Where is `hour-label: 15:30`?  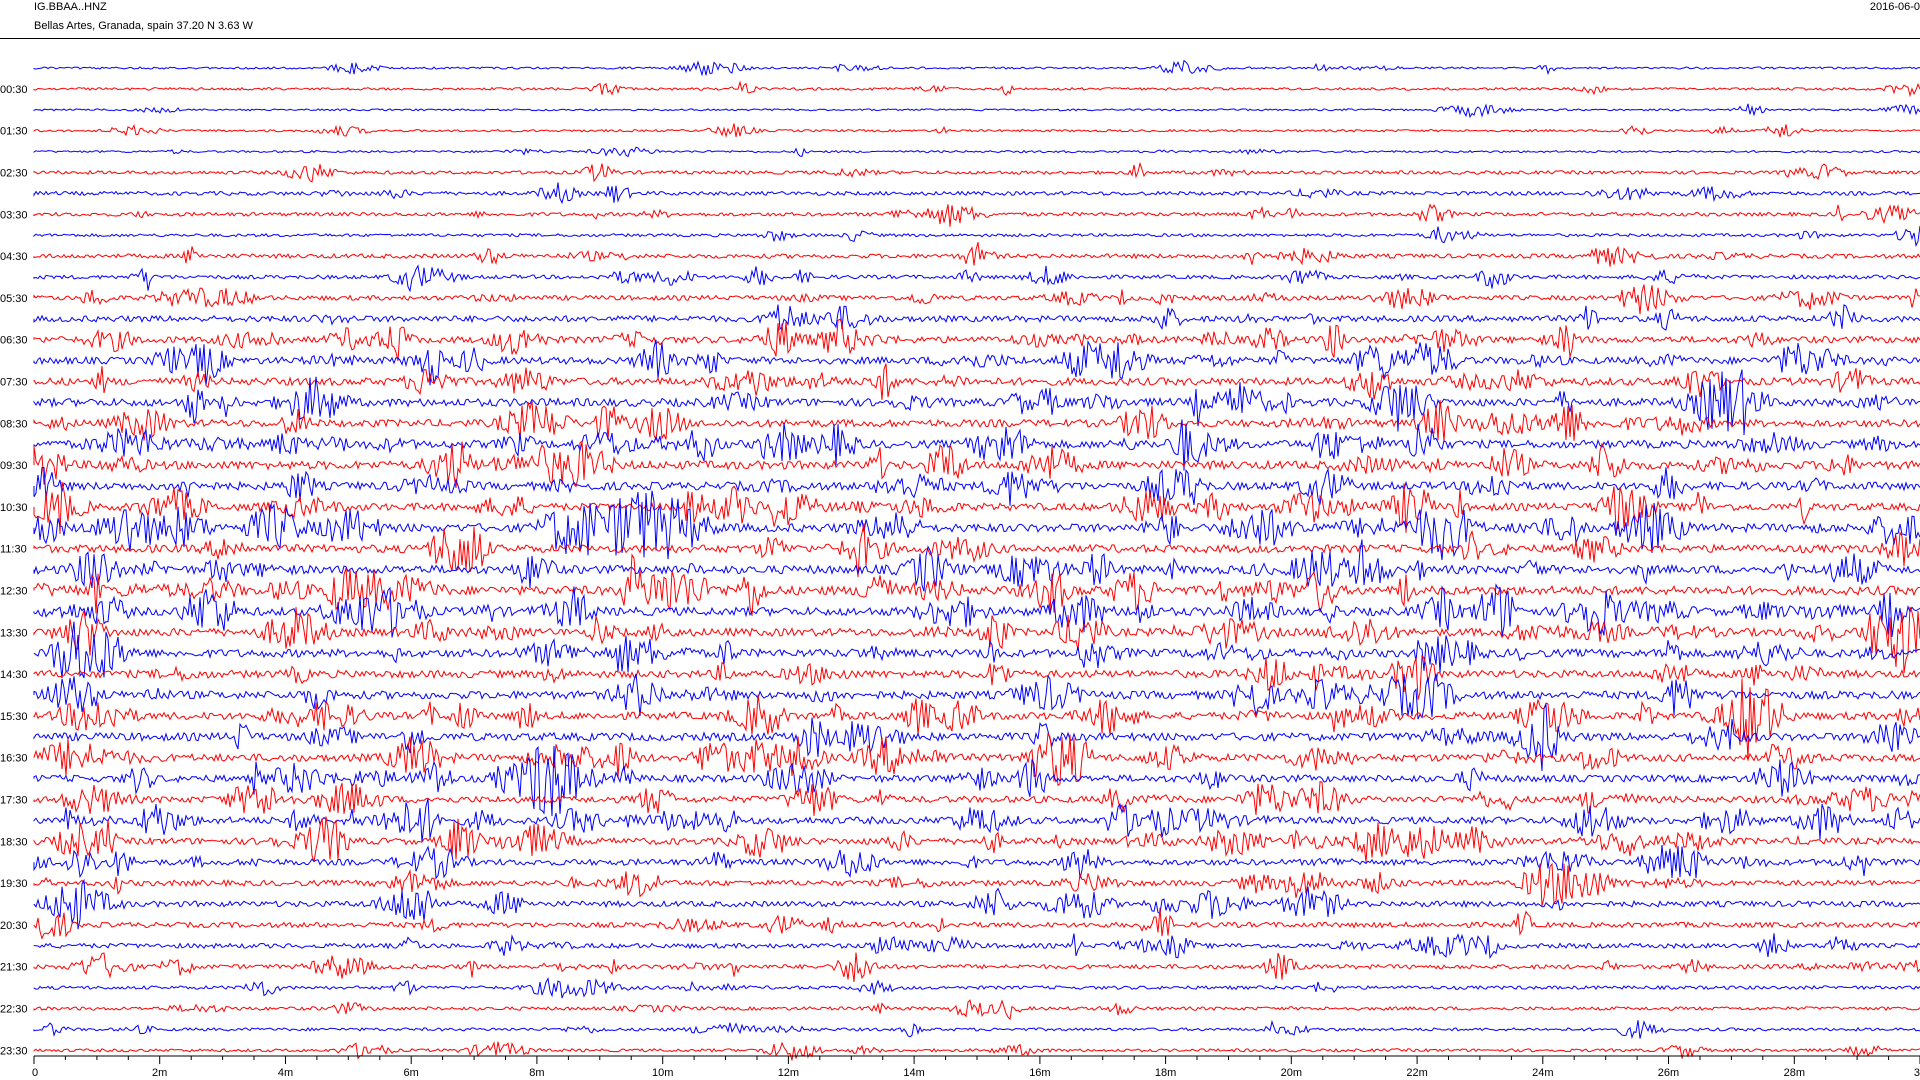 hour-label: 15:30 is located at coordinates (14, 717).